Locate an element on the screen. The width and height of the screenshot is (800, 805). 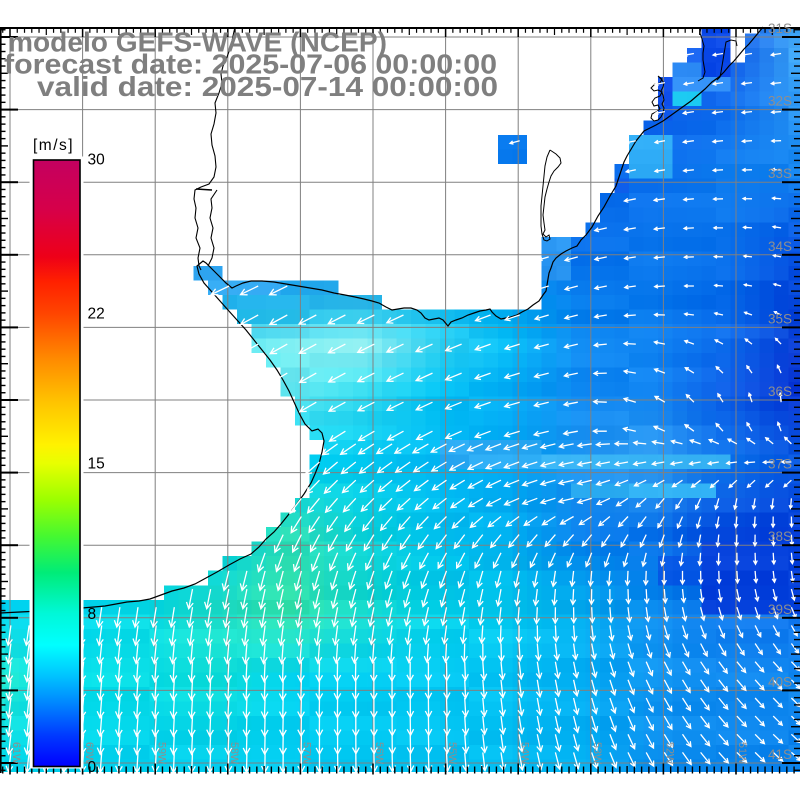
svg-text: 55W is located at coordinates (452, 753).